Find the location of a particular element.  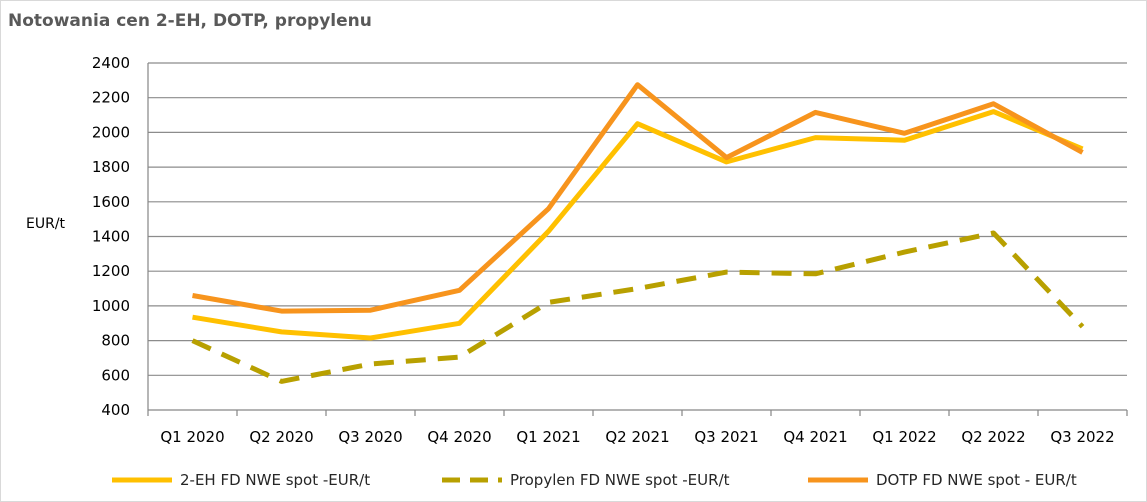

y-tick-label: 1800 is located at coordinates (111, 167).